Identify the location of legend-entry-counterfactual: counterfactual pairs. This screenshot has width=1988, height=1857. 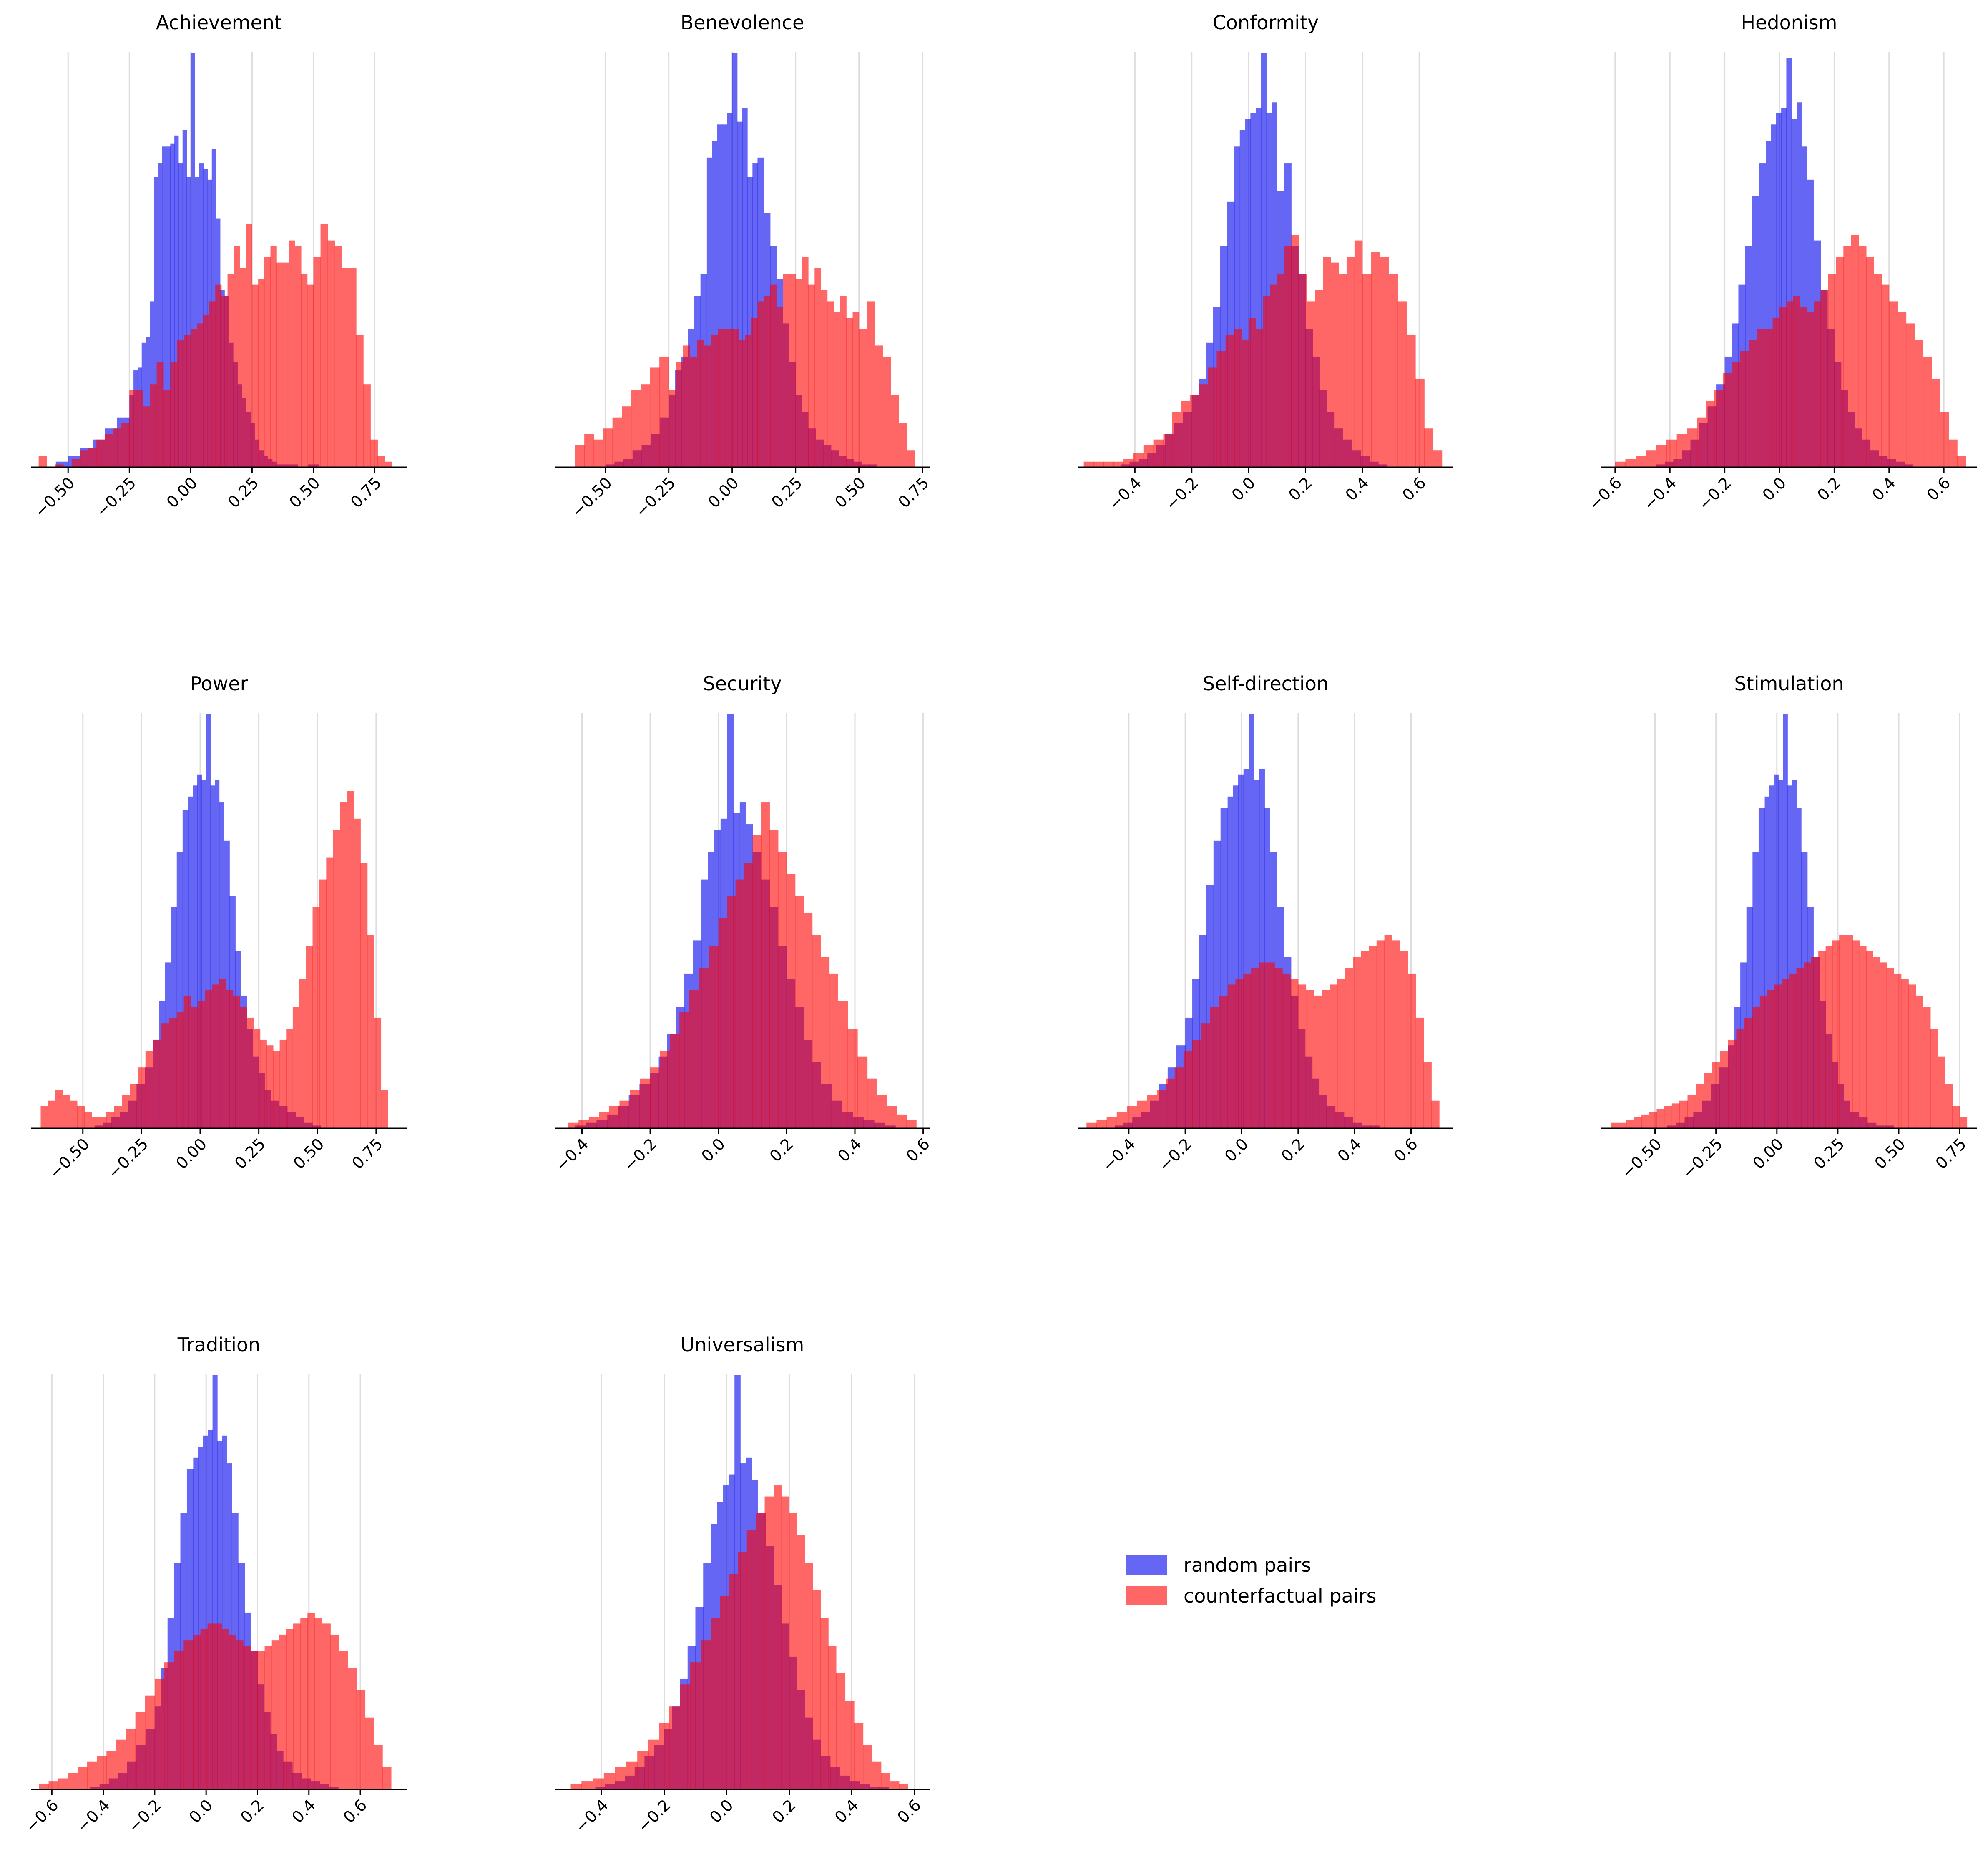
(1251, 1596).